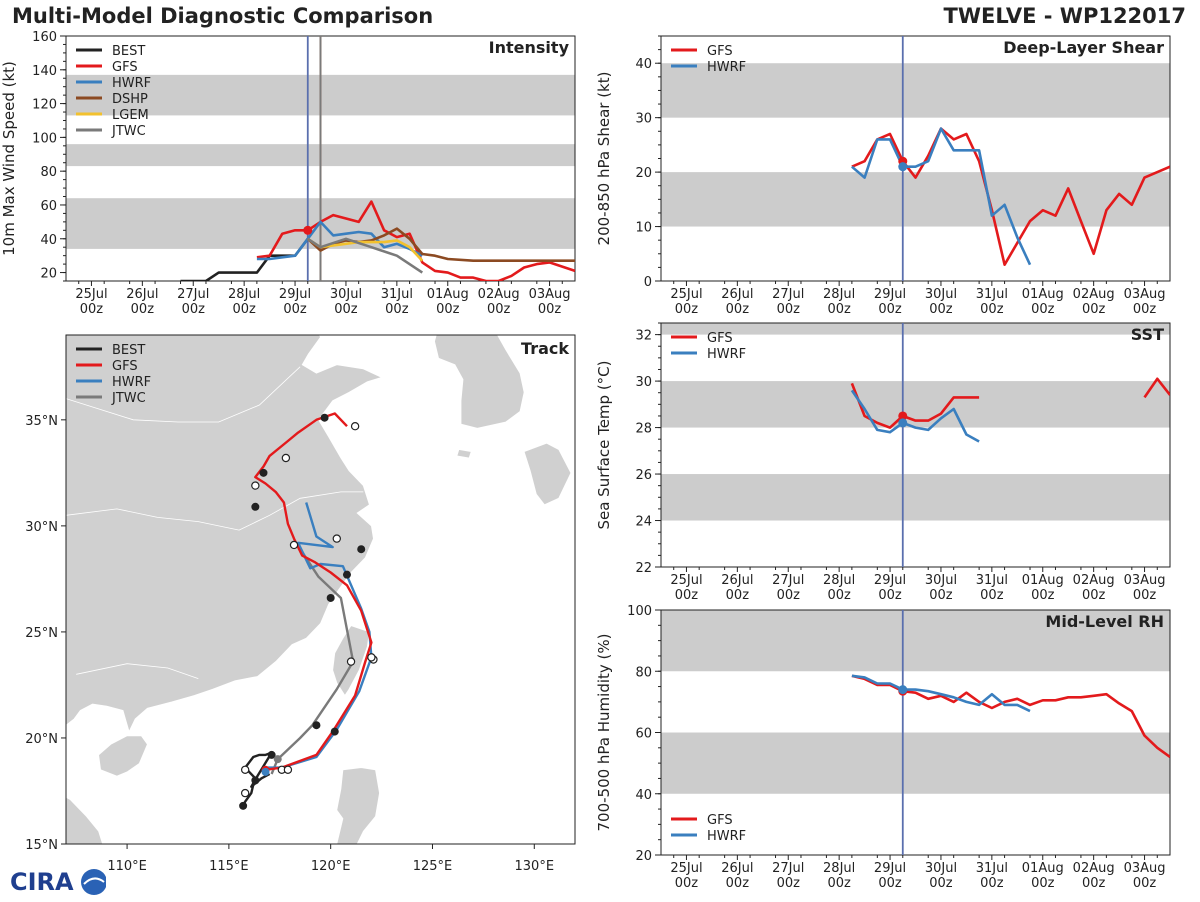 This screenshot has height=902, width=1200. Describe the element at coordinates (1145, 868) in the screenshot. I see `x-tick-label-date: 03Aug` at that location.